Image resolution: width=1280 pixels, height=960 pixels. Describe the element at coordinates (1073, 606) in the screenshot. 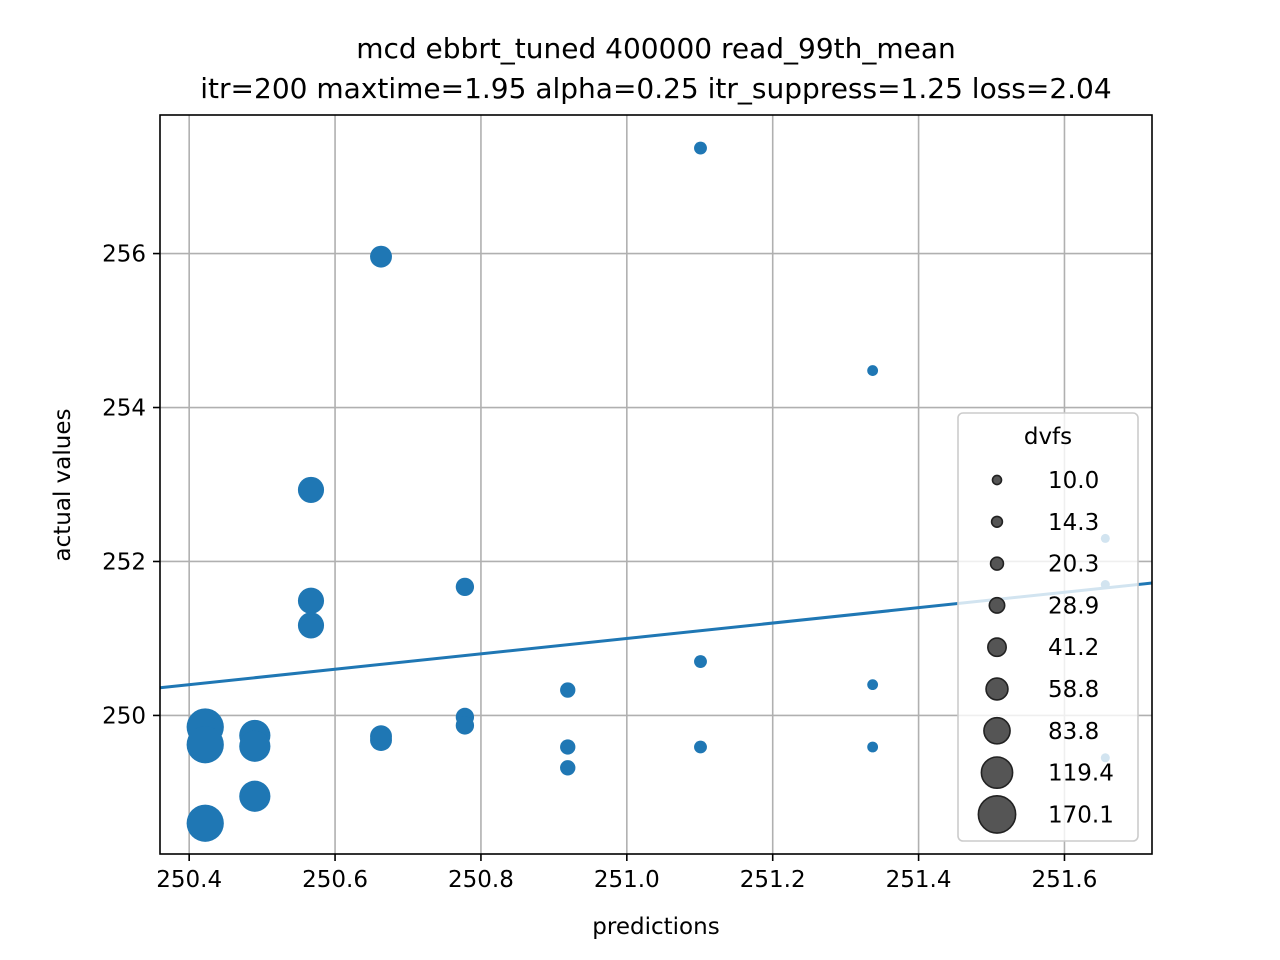

I see `legend-label: 28.9` at that location.